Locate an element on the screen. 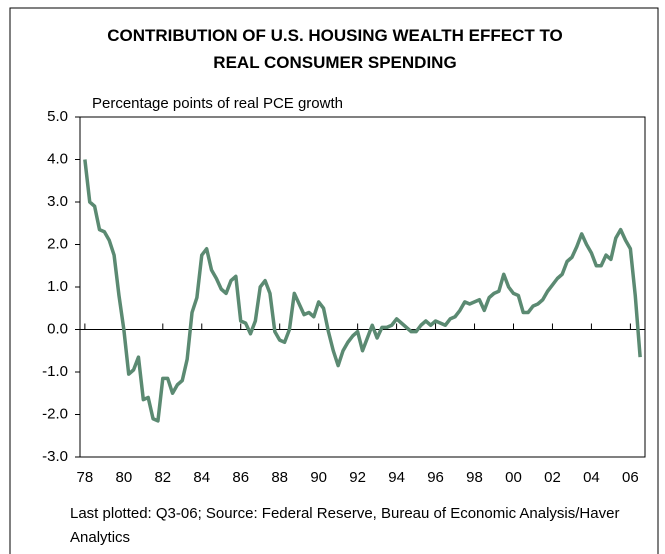  x-tick-label: 86 is located at coordinates (240, 477).